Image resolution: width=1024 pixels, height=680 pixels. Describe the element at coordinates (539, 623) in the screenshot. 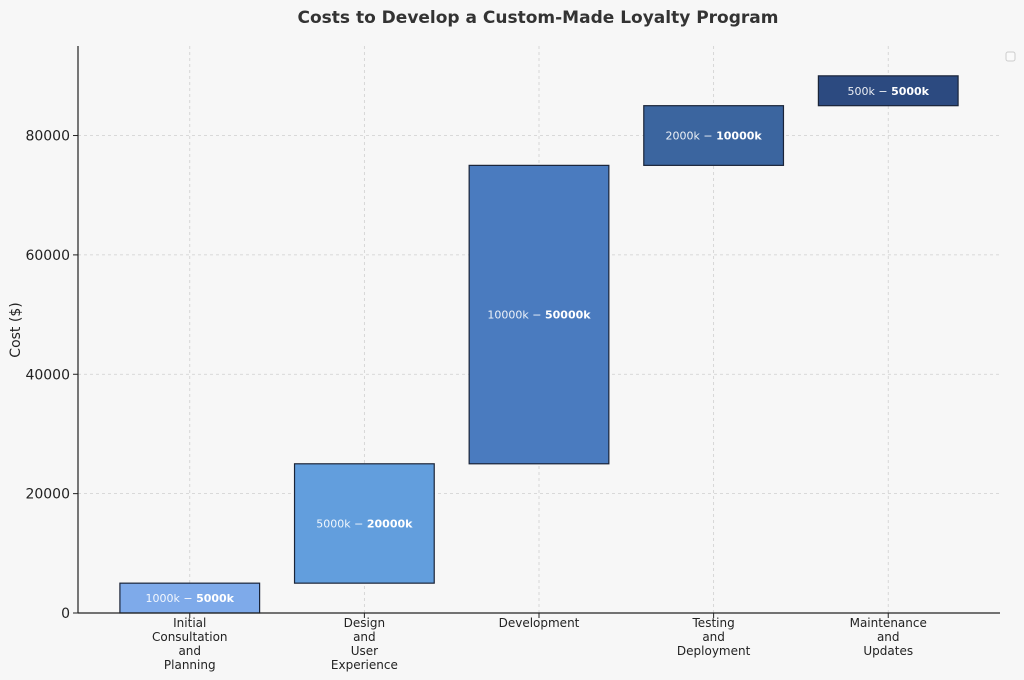

I see `x-tick-label: Development` at that location.